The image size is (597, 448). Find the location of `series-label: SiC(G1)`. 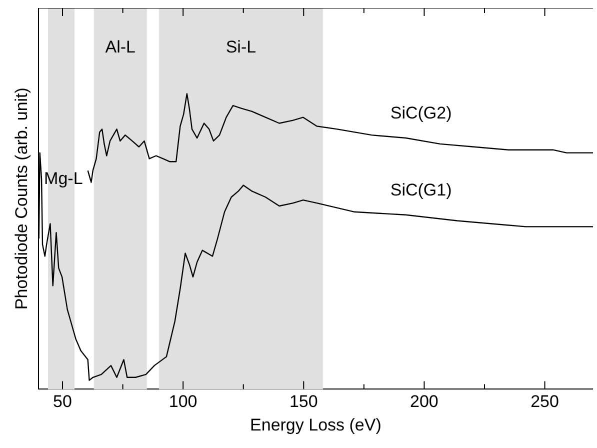

series-label: SiC(G1) is located at coordinates (421, 190).